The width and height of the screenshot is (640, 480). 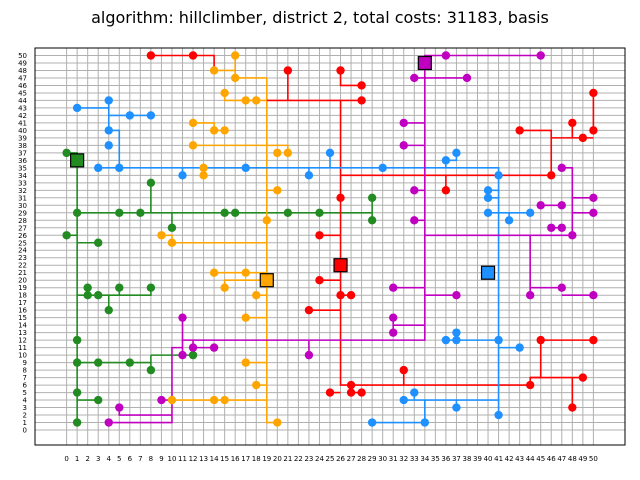 What do you see at coordinates (561, 459) in the screenshot?
I see `x-tick-label: 47` at bounding box center [561, 459].